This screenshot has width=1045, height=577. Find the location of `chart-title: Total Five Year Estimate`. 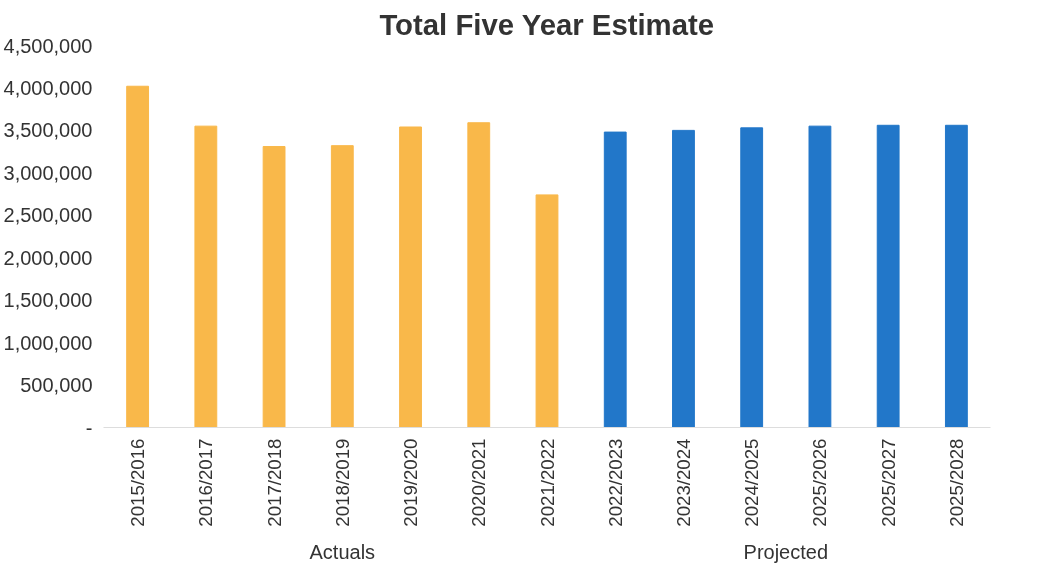

chart-title: Total Five Year Estimate is located at coordinates (547, 24).